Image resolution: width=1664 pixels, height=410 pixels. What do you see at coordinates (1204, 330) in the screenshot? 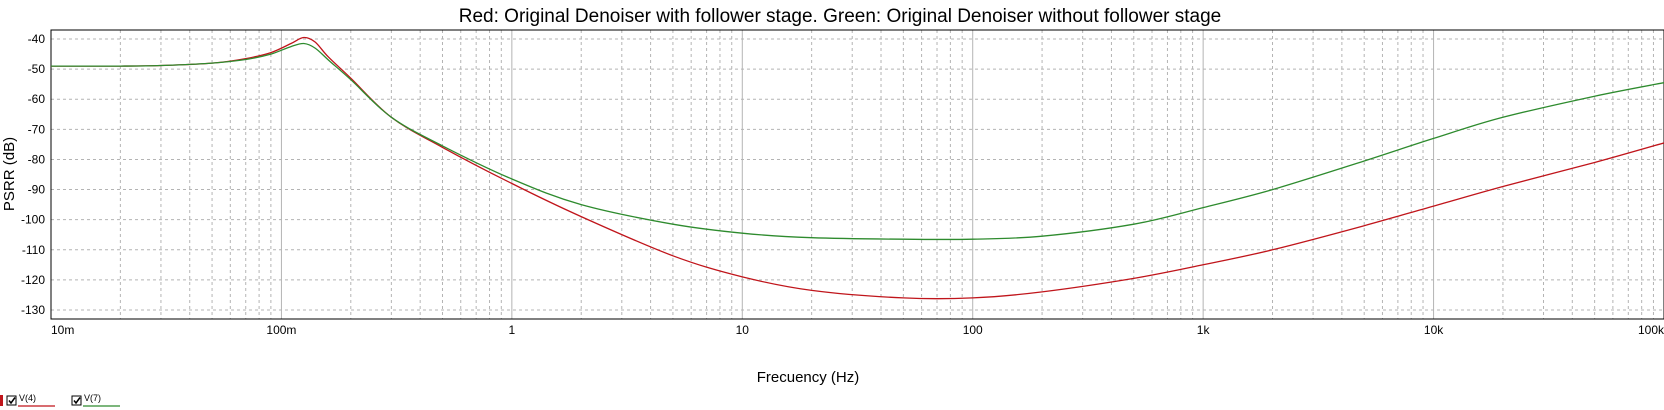
I see `x-tick-label: 1k` at bounding box center [1204, 330].